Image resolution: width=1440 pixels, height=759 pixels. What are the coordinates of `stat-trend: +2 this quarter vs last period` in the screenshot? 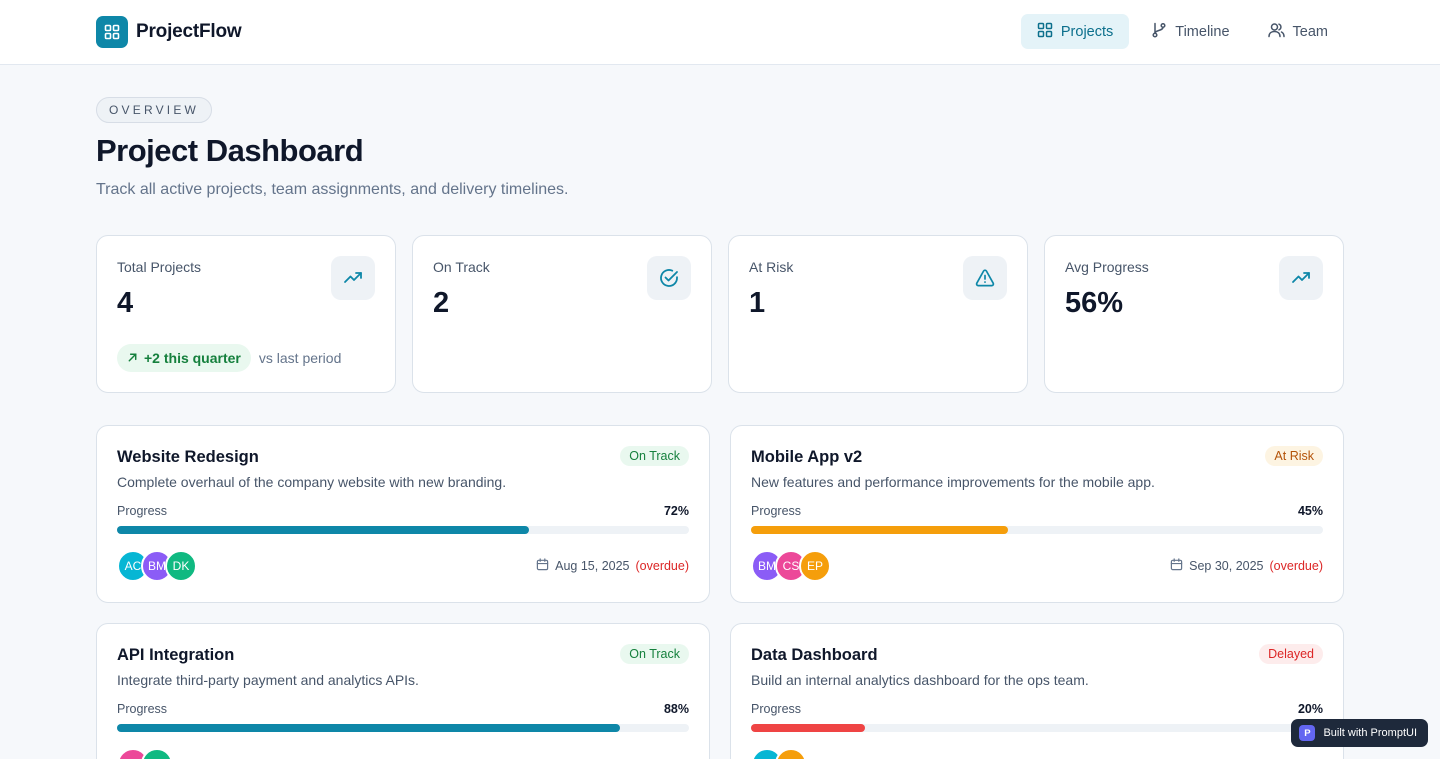 It's located at (229, 358).